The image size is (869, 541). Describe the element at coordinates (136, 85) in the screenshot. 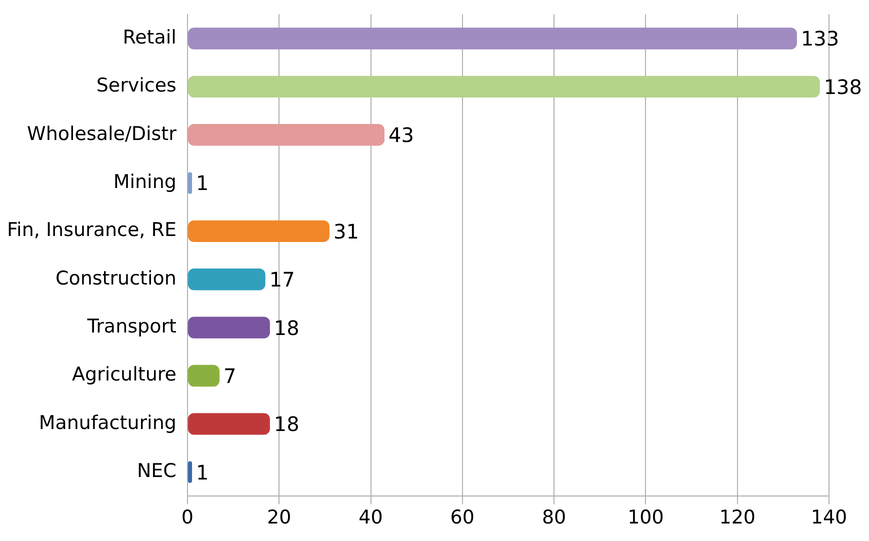

I see `y-tick-label: Services` at that location.